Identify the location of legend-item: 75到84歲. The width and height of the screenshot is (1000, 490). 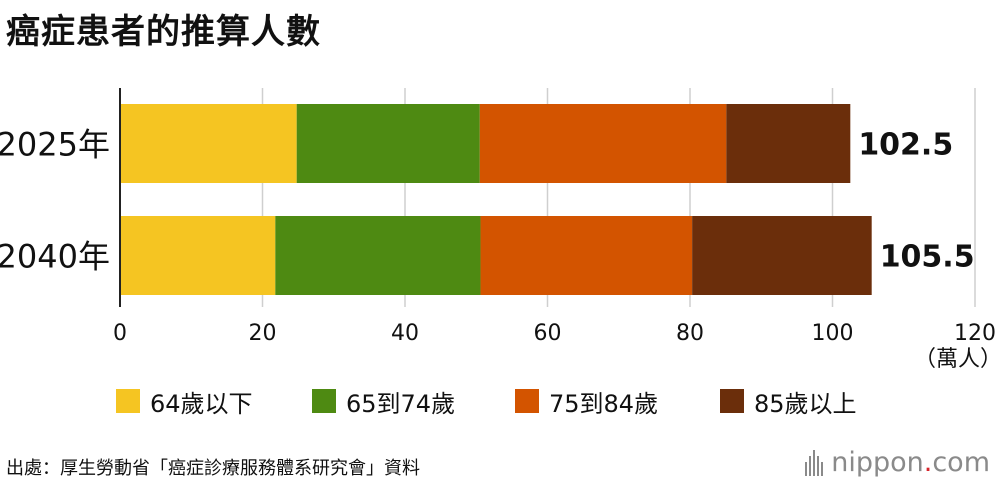
(586, 401).